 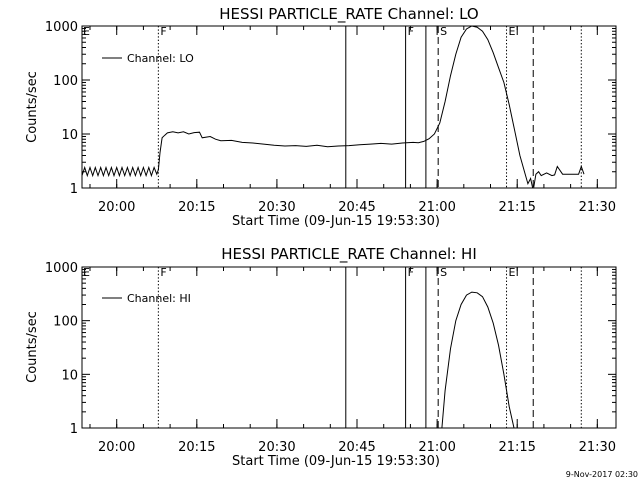 What do you see at coordinates (478, 359) in the screenshot?
I see `series-line` at bounding box center [478, 359].